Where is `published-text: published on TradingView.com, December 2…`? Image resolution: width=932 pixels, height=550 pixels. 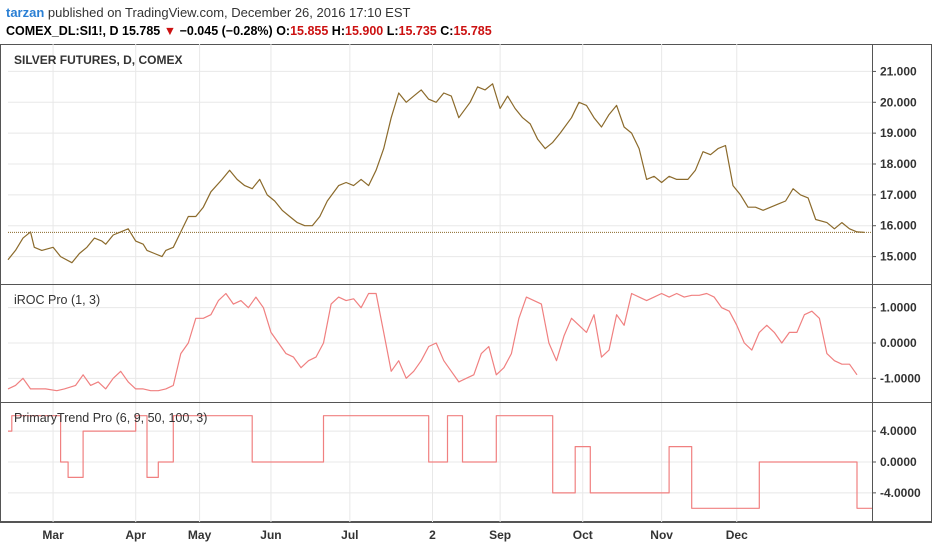 published-text: published on TradingView.com, December 2… is located at coordinates (229, 12).